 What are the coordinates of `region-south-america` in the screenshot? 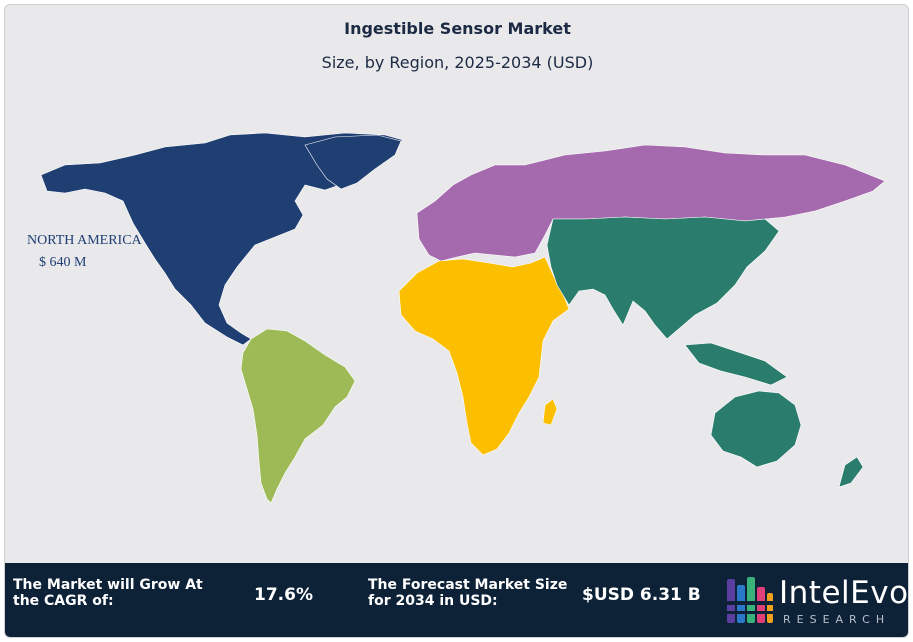 It's located at (298, 416).